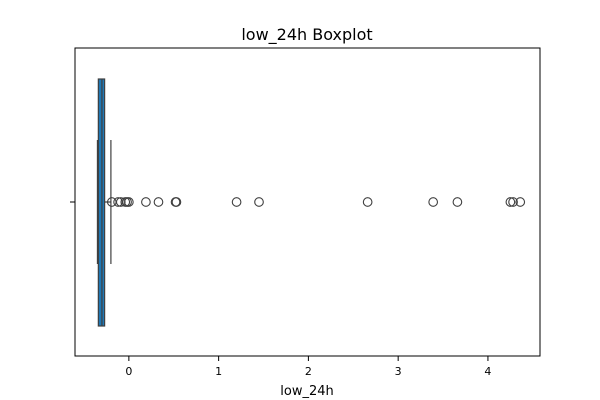 This screenshot has height=400, width=600. I want to click on x-tick-label: 2, so click(308, 371).